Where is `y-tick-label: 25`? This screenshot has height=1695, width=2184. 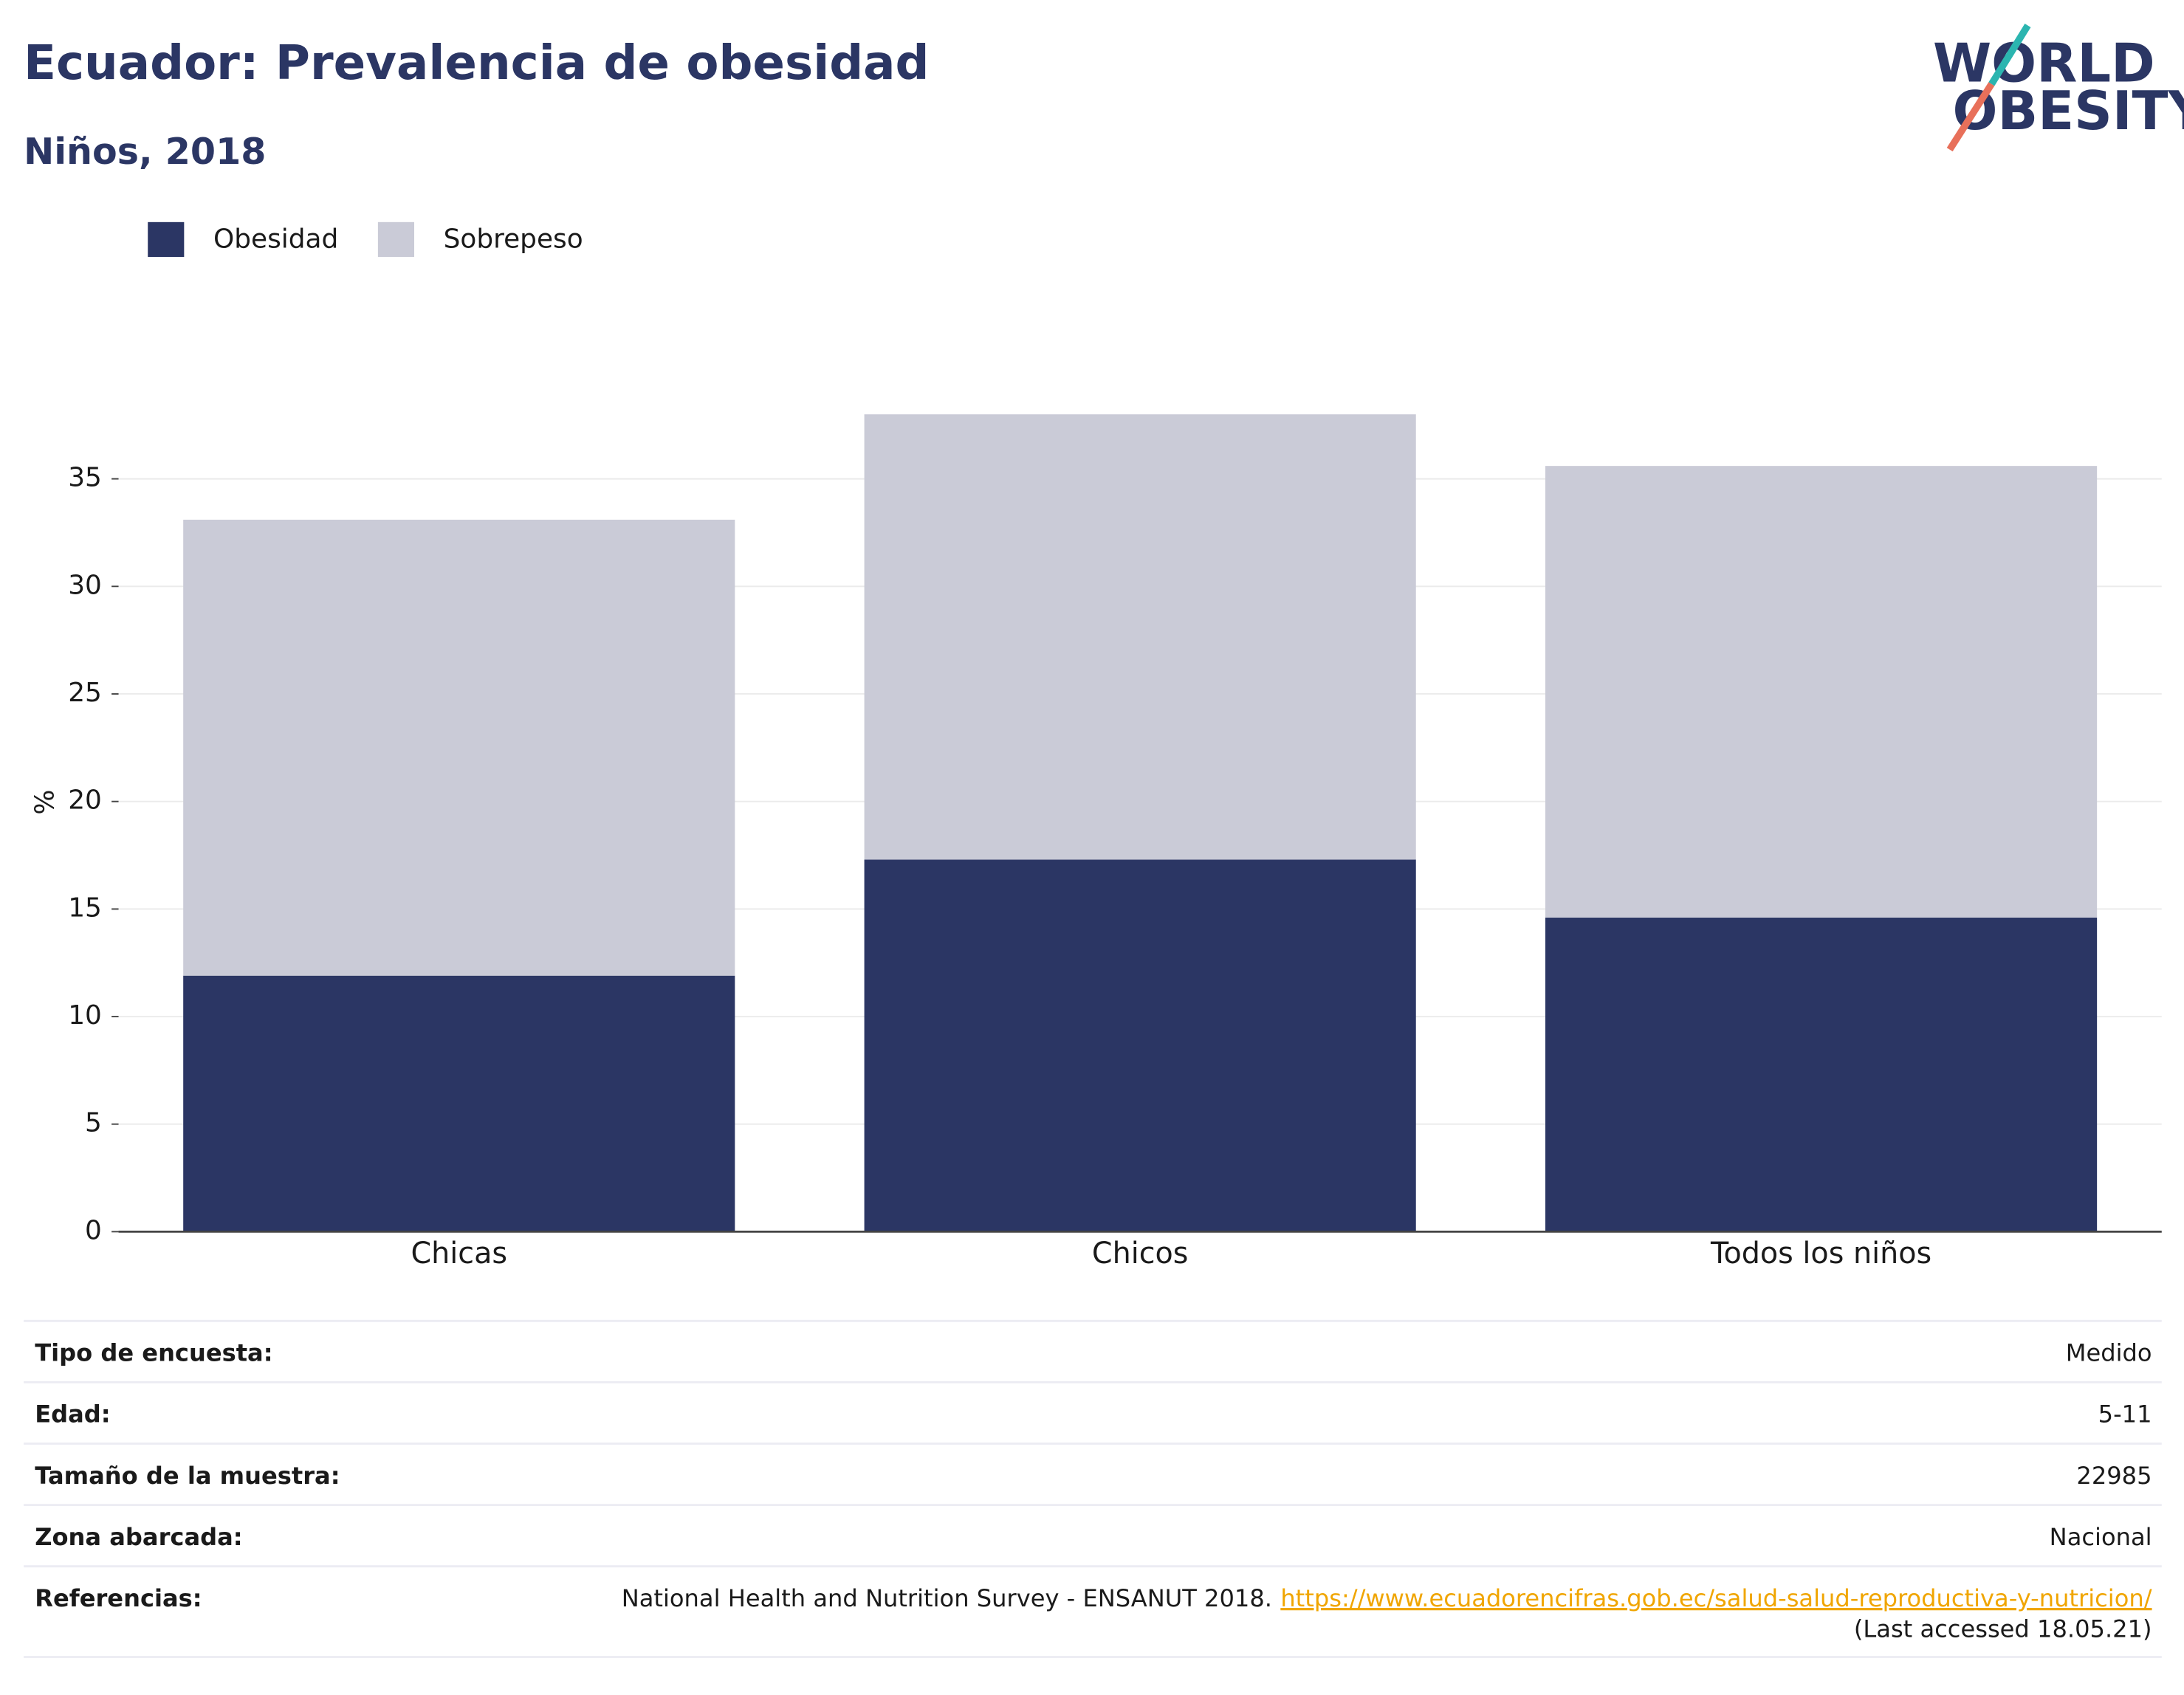 y-tick-label: 25 is located at coordinates (85, 693).